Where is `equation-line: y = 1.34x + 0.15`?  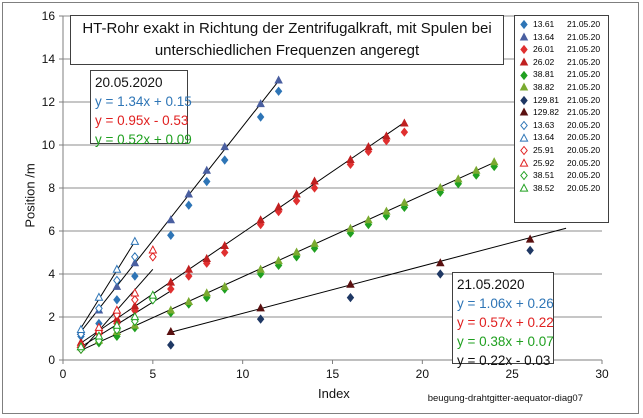 equation-line: y = 1.34x + 0.15 is located at coordinates (143, 101).